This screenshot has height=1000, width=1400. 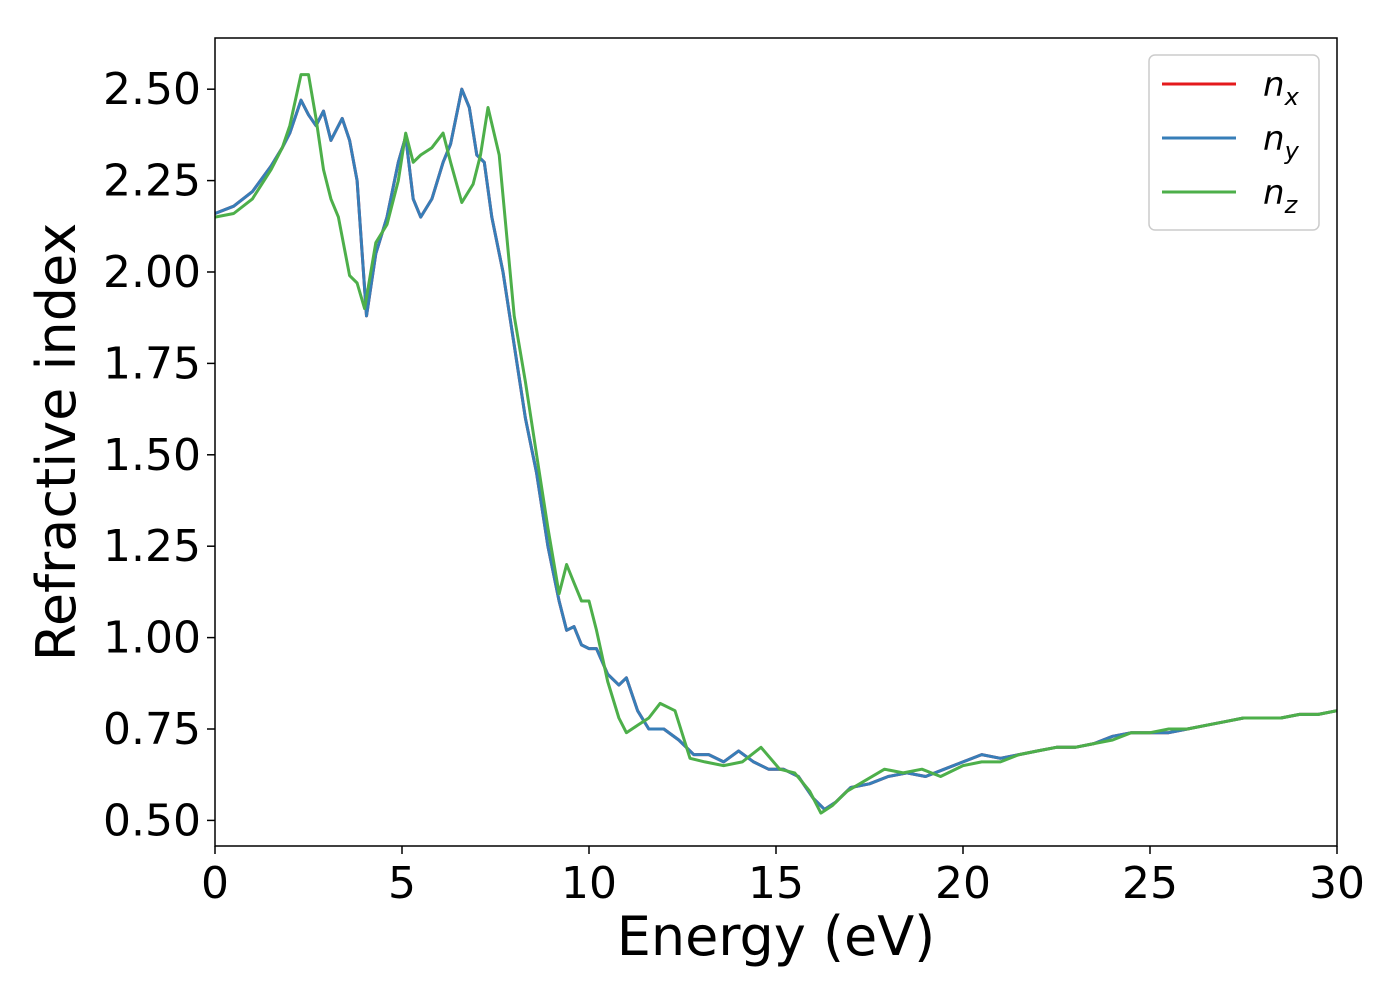 What do you see at coordinates (215, 883) in the screenshot?
I see `x-tick-label: 0` at bounding box center [215, 883].